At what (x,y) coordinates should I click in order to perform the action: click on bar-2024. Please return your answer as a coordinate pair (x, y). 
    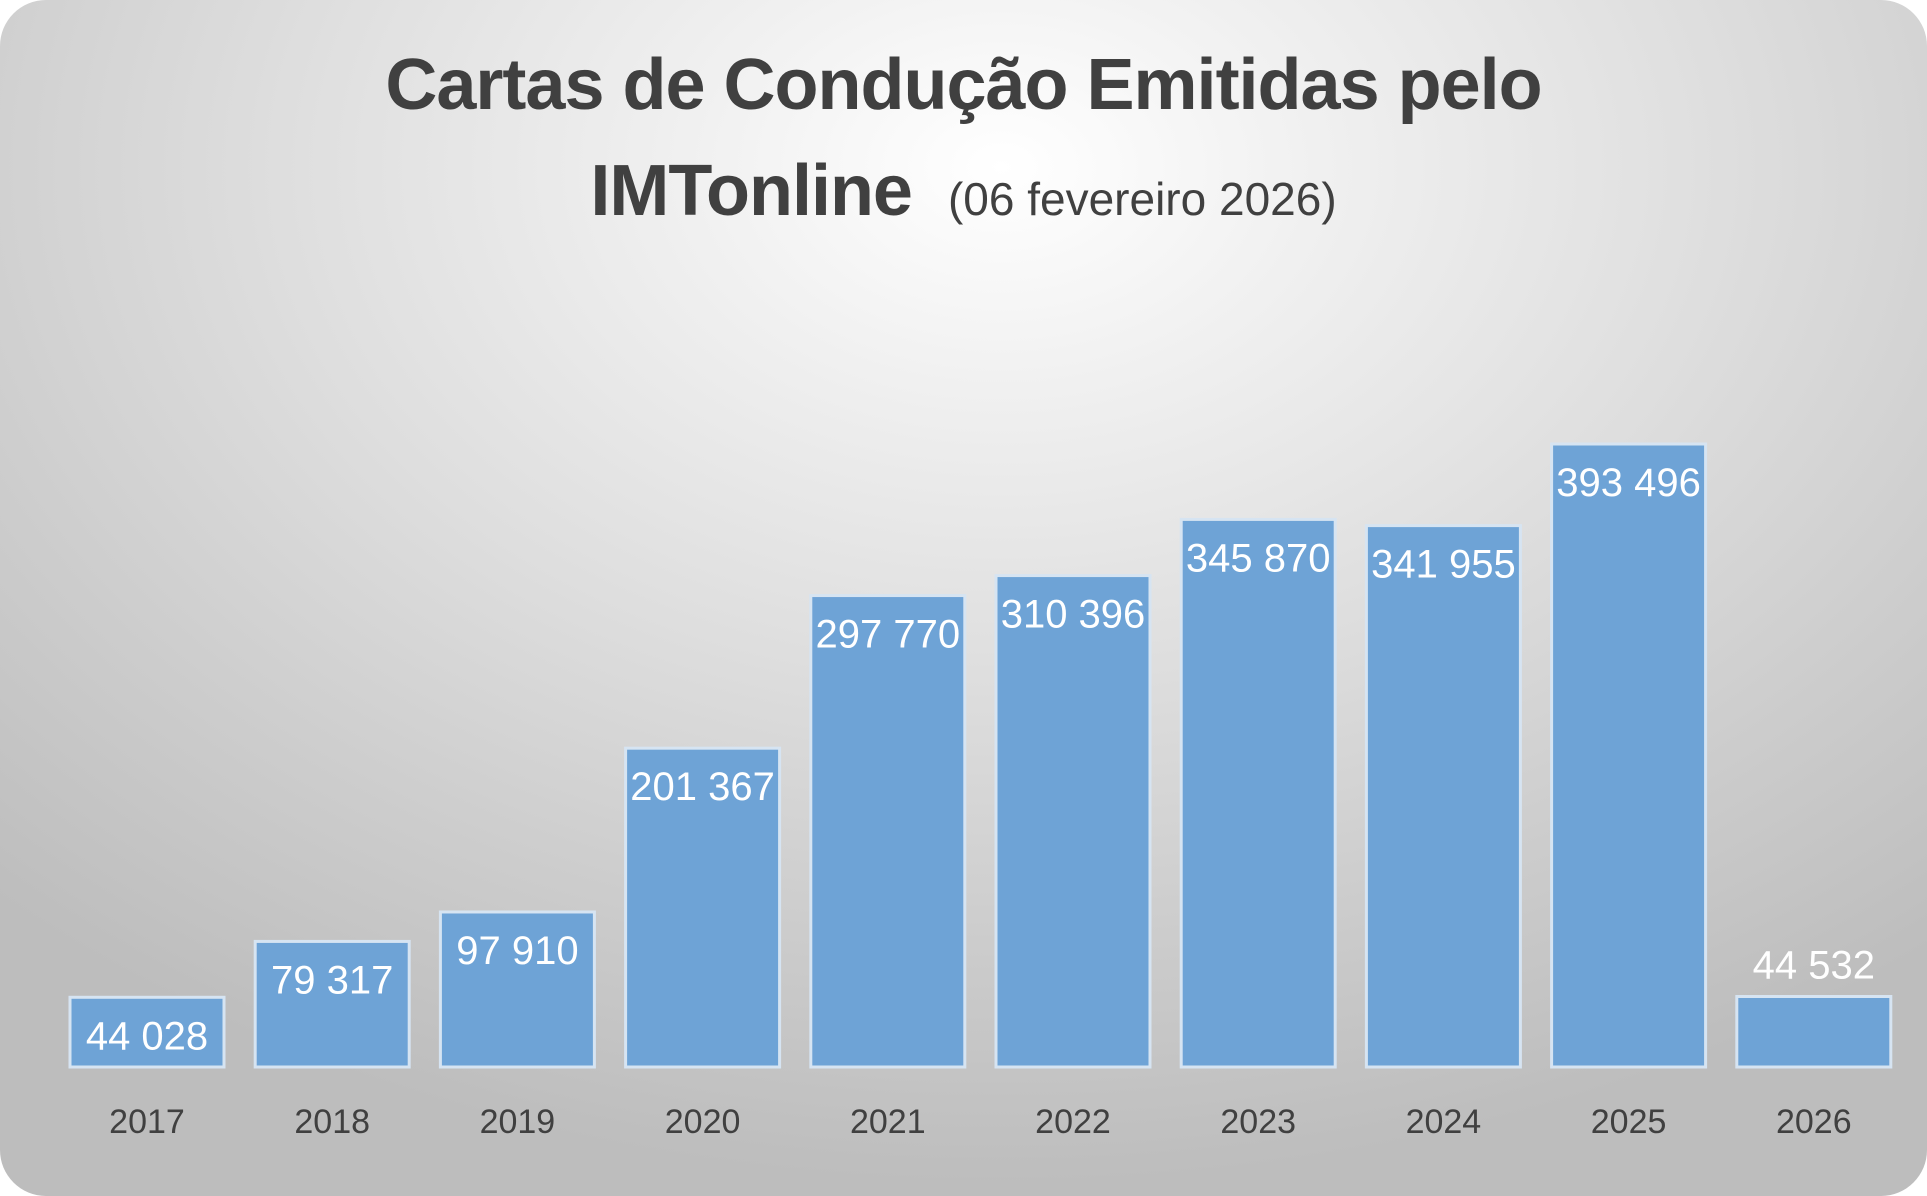
    Looking at the image, I should click on (1443, 796).